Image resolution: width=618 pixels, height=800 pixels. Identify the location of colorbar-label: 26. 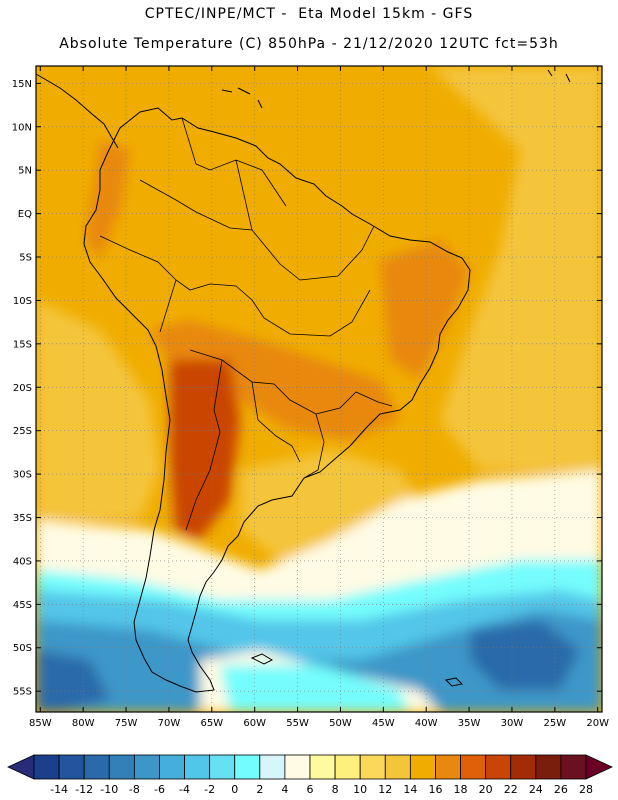
(561, 789).